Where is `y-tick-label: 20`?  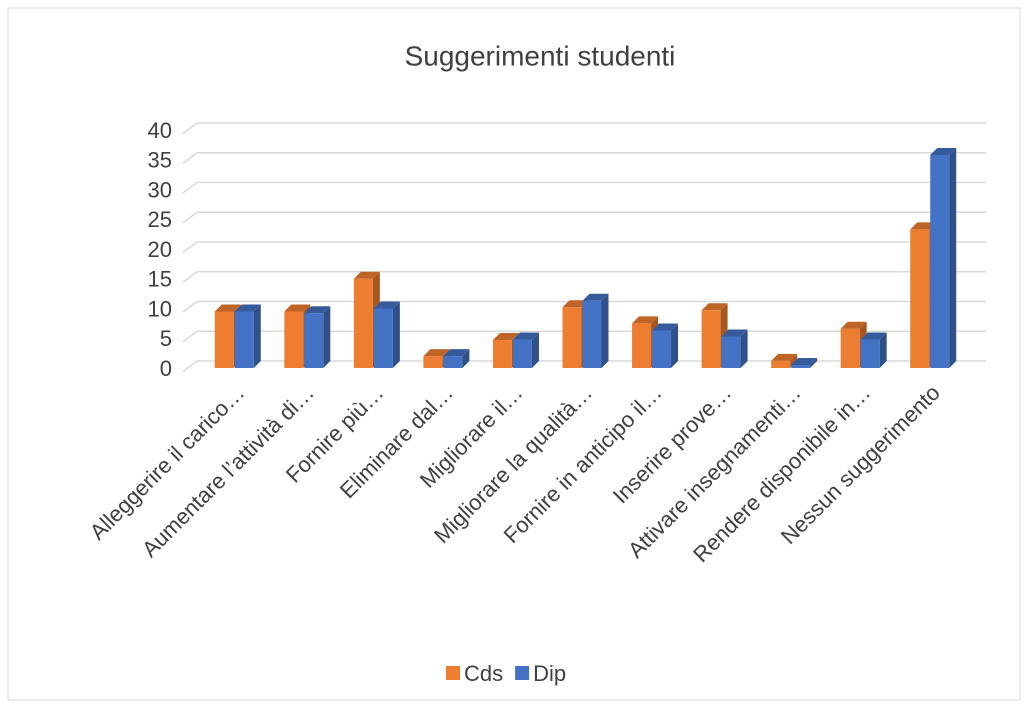 y-tick-label: 20 is located at coordinates (160, 249).